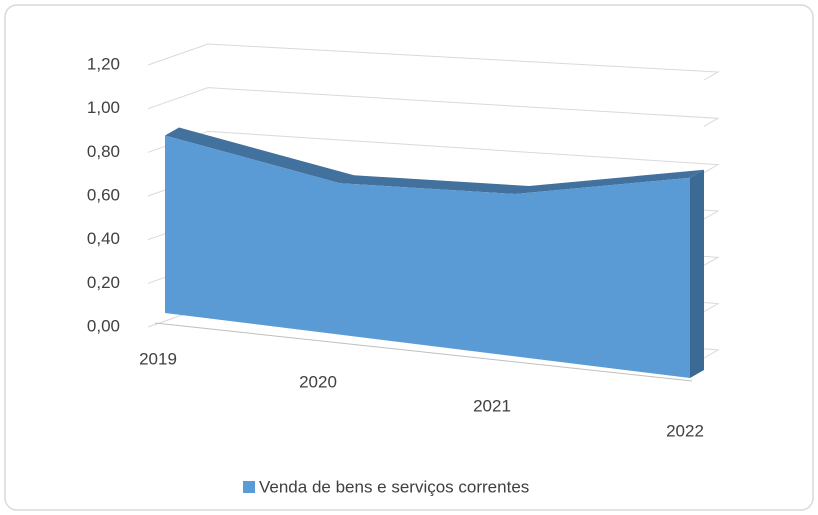 Image resolution: width=818 pixels, height=515 pixels. What do you see at coordinates (103, 107) in the screenshot?
I see `y-tick-label: 1,00` at bounding box center [103, 107].